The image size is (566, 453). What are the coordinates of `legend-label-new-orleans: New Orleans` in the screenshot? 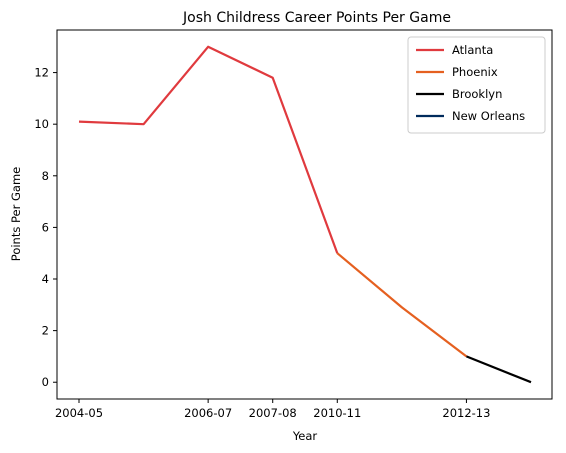 It's located at (488, 116).